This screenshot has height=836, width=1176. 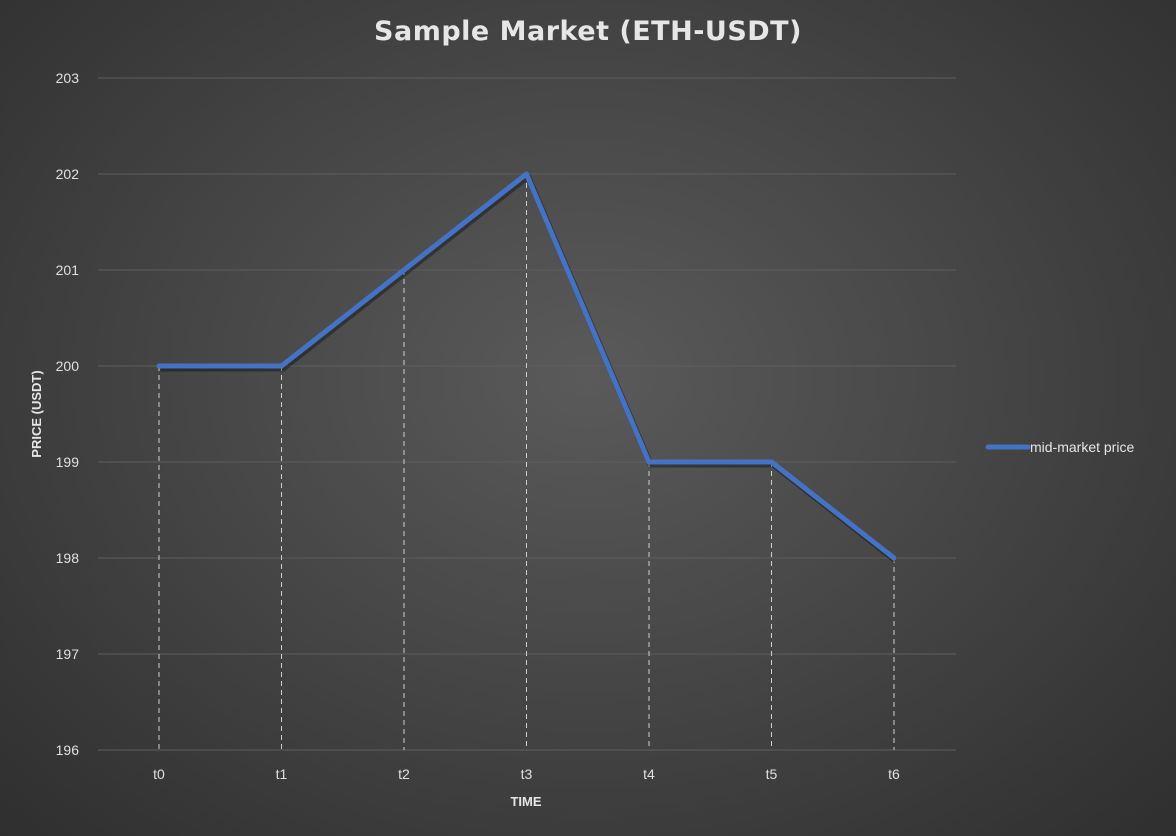 What do you see at coordinates (525, 801) in the screenshot?
I see `x-axis-title: TIME` at bounding box center [525, 801].